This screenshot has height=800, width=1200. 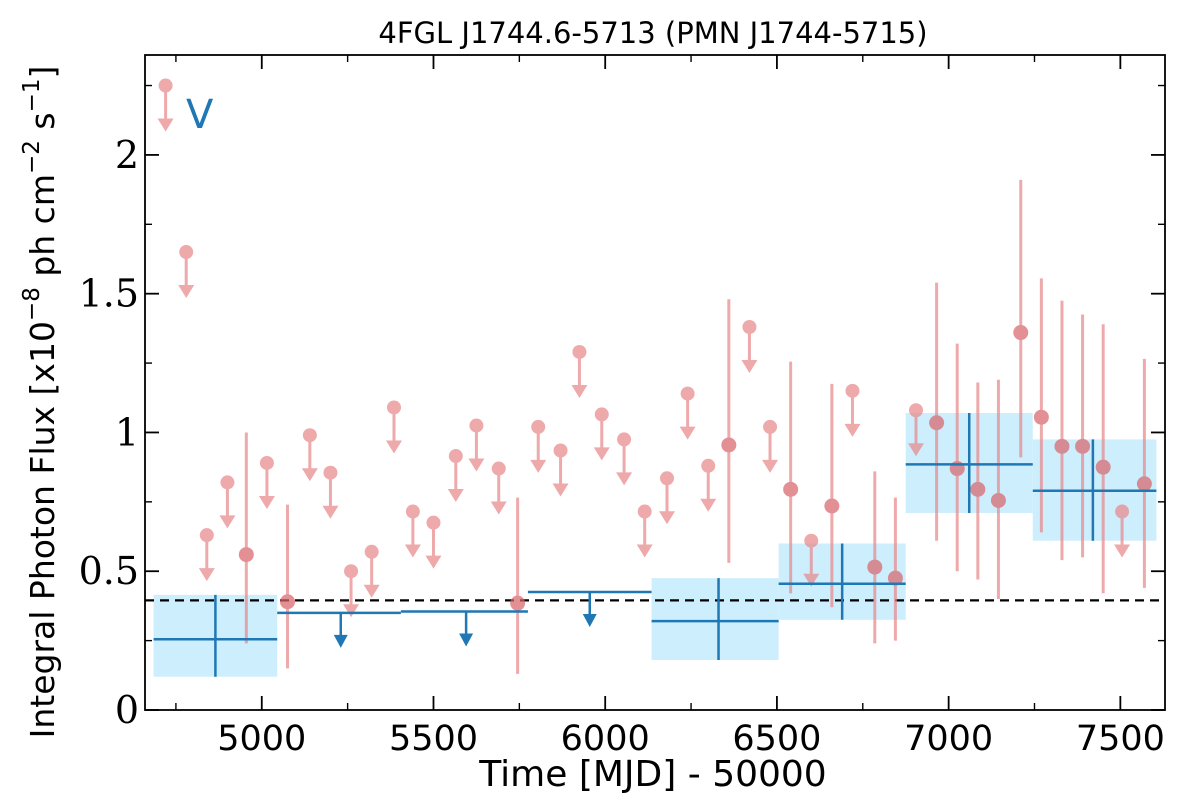 I want to click on y-axis-label-exp2: −2, so click(x=32, y=157).